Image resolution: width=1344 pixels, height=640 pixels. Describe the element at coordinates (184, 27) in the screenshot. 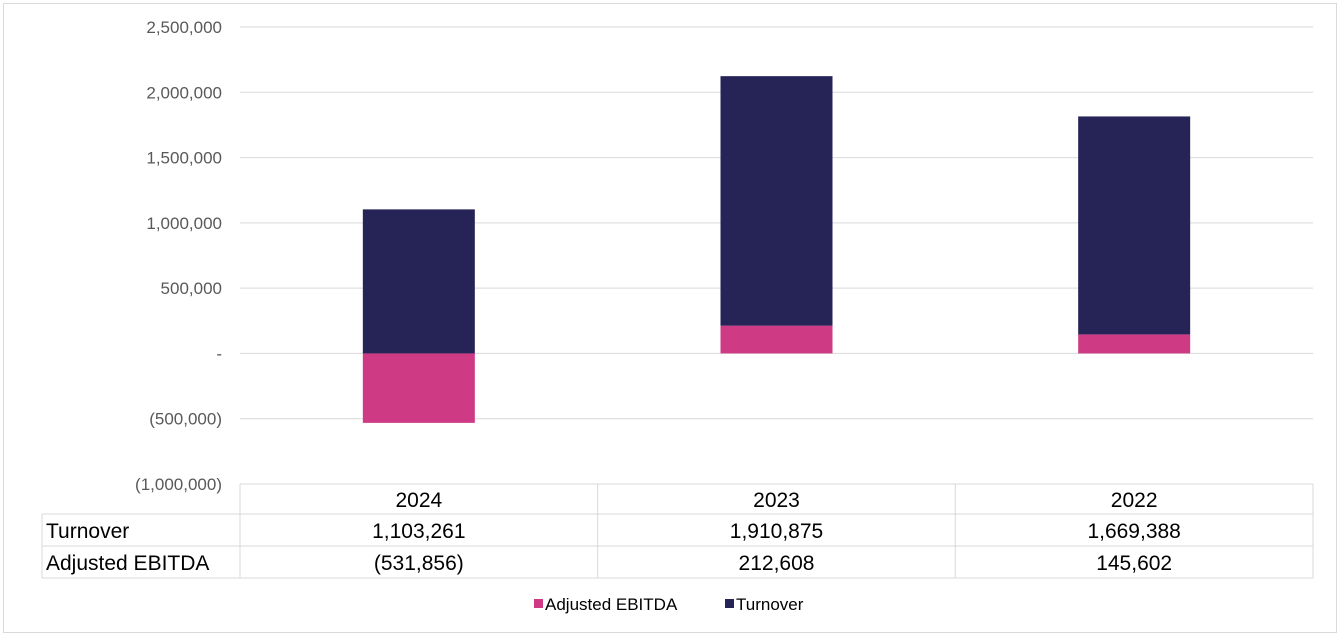

I see `y-tick-label: 2,500,000` at that location.